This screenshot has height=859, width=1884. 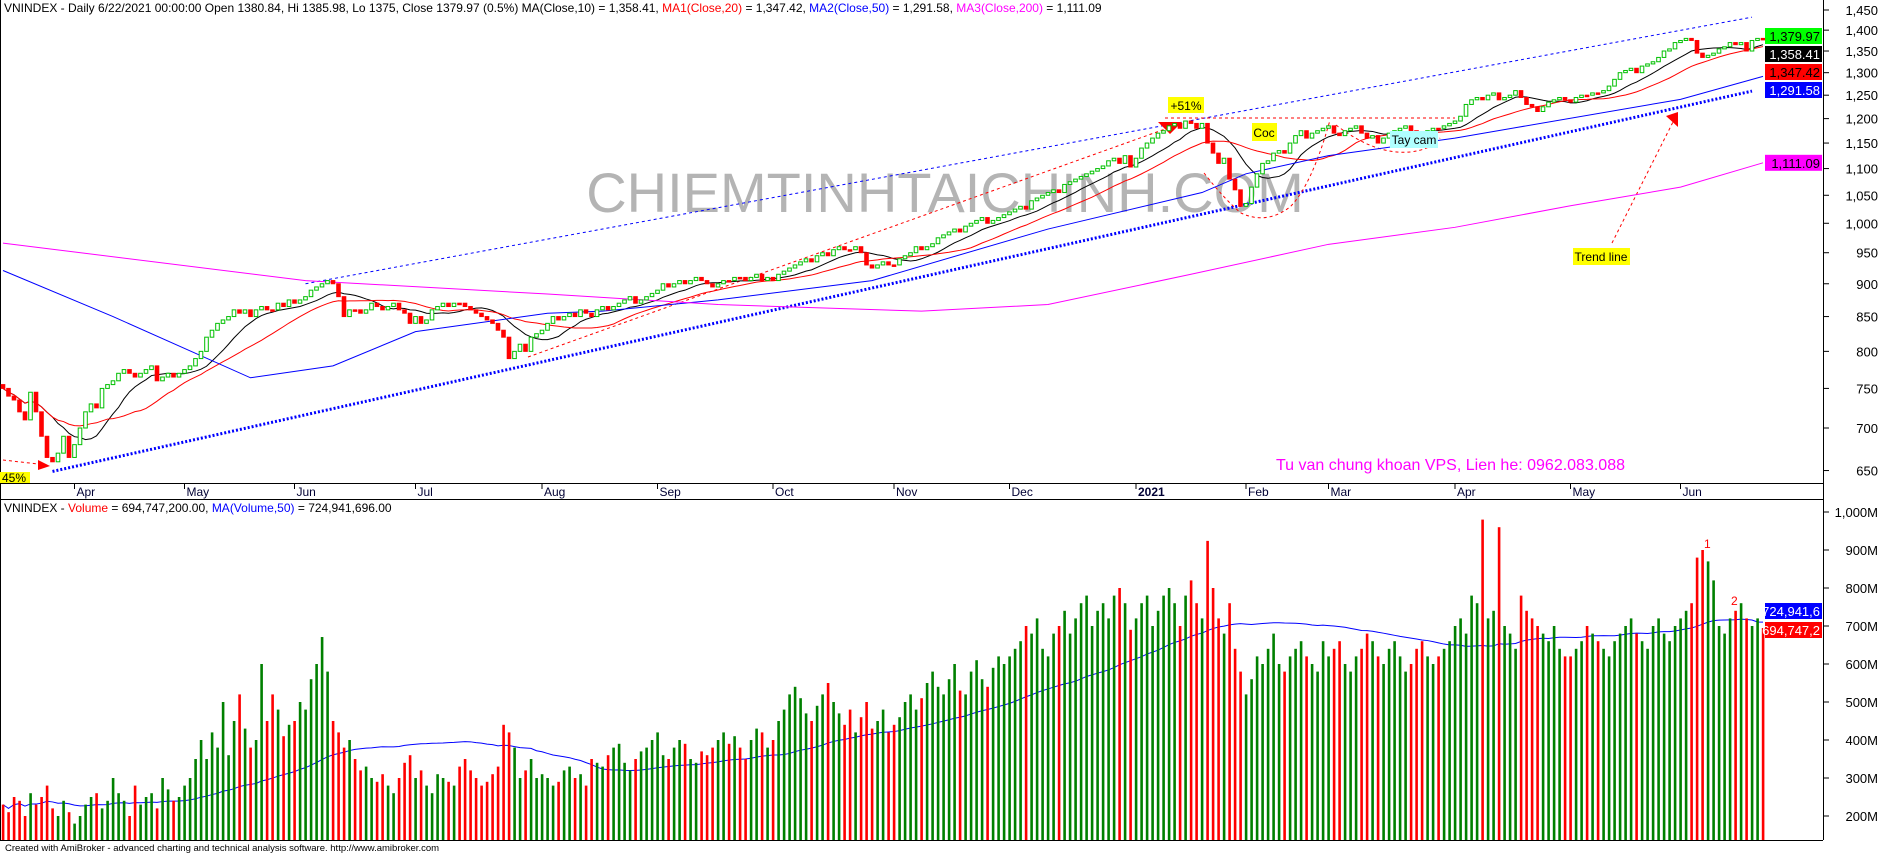 What do you see at coordinates (1861, 51) in the screenshot?
I see `price-tick-label: 1,350` at bounding box center [1861, 51].